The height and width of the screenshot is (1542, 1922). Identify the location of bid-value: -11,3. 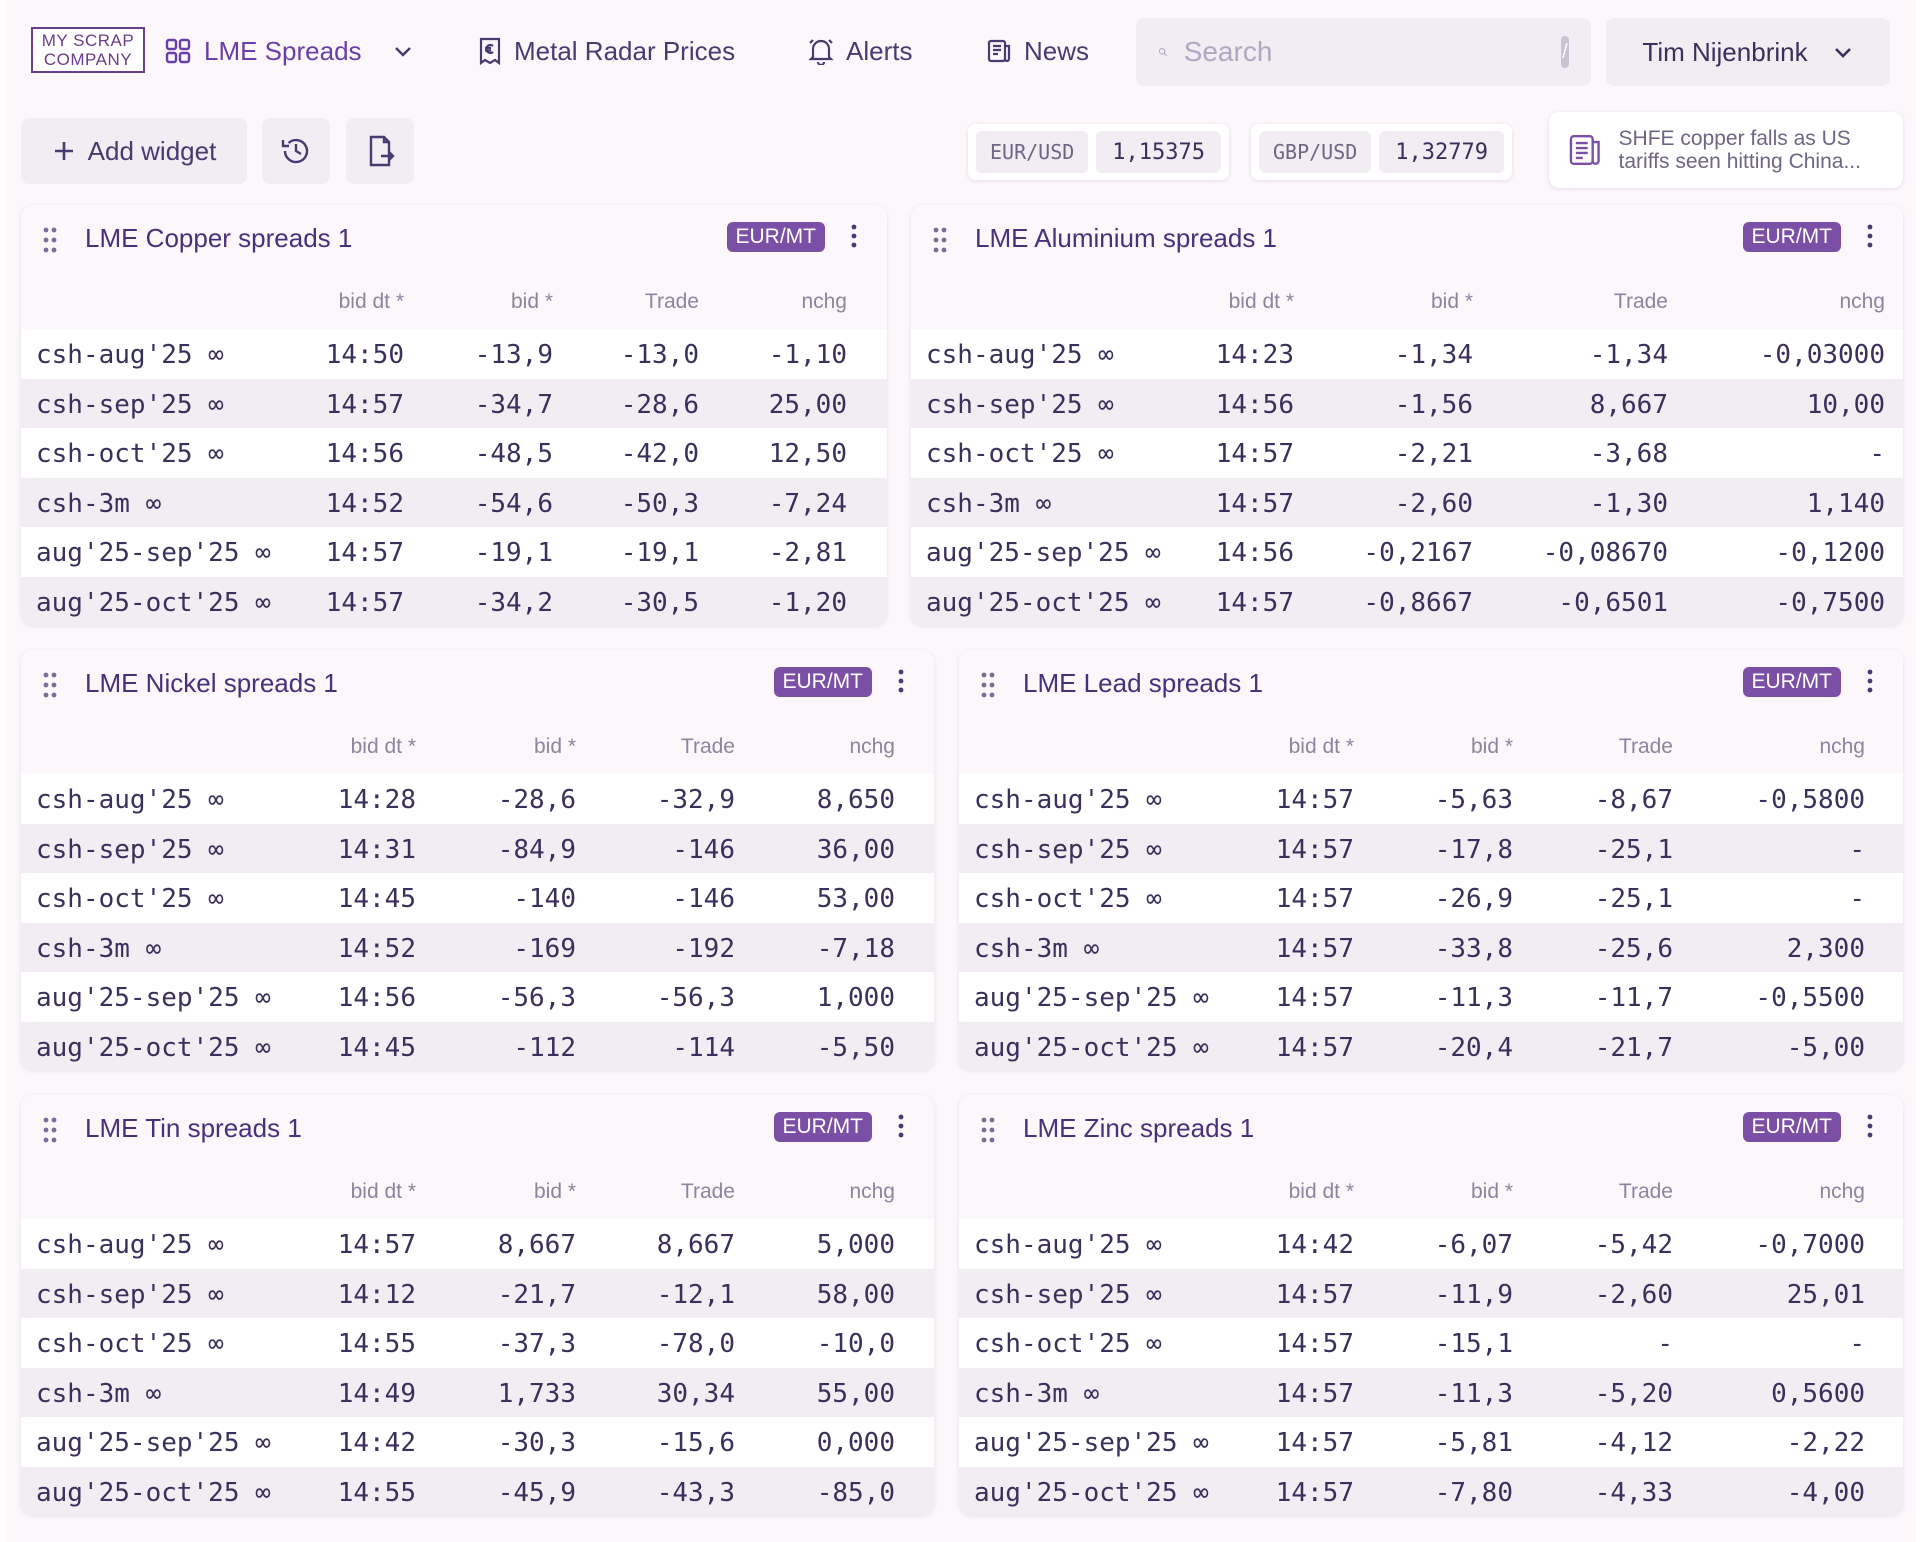
(1473, 998).